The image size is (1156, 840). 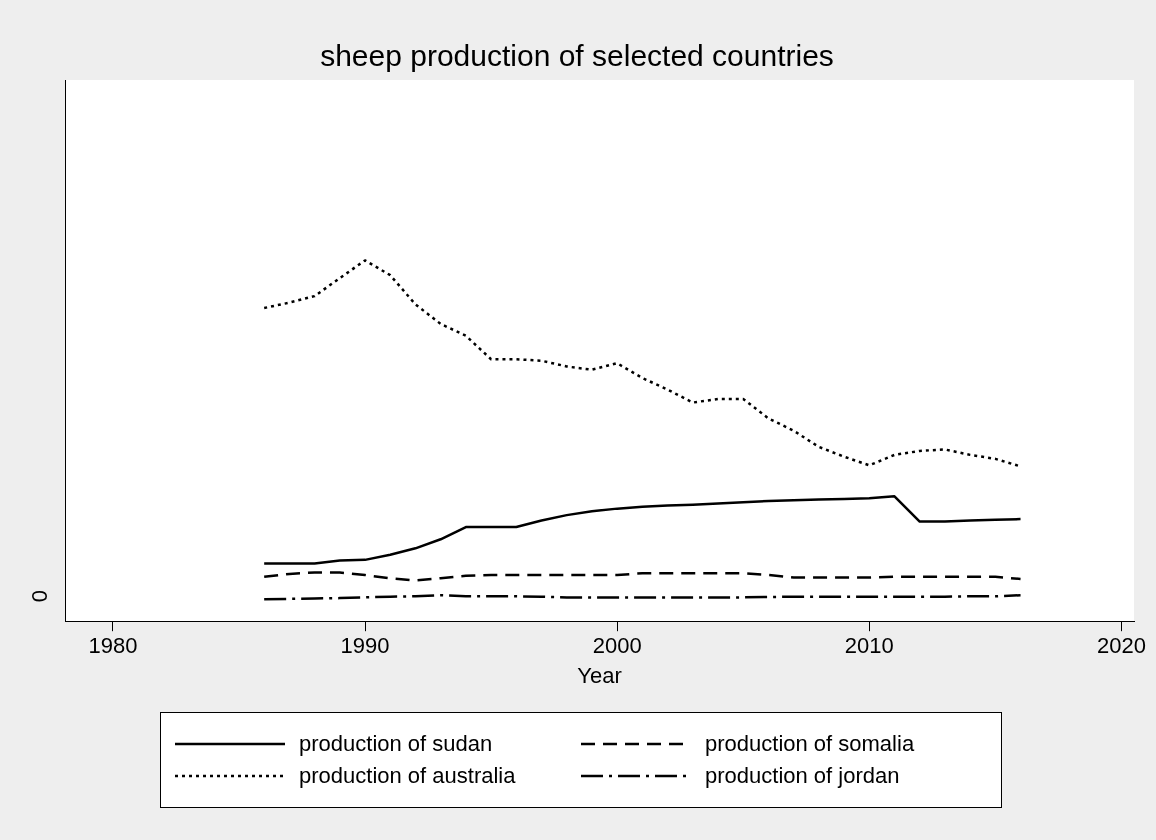 I want to click on x-tick-label: 2000, so click(x=617, y=646).